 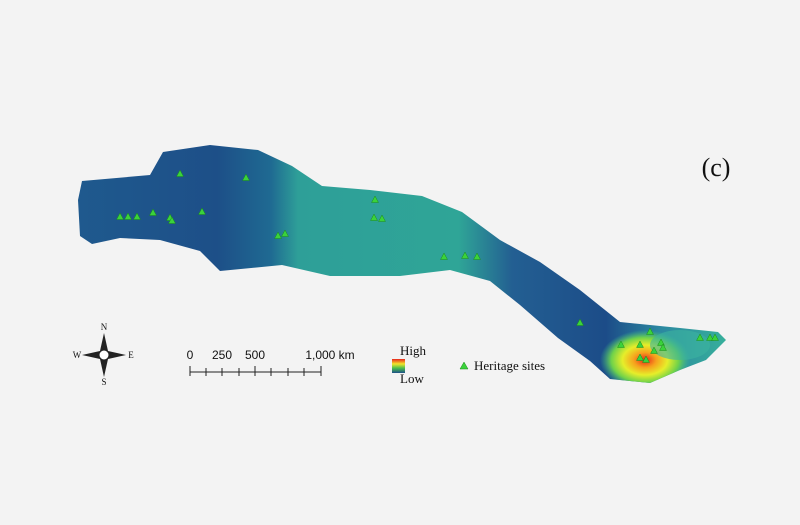 What do you see at coordinates (468, 364) in the screenshot?
I see `legend: High Low Heritage sites` at bounding box center [468, 364].